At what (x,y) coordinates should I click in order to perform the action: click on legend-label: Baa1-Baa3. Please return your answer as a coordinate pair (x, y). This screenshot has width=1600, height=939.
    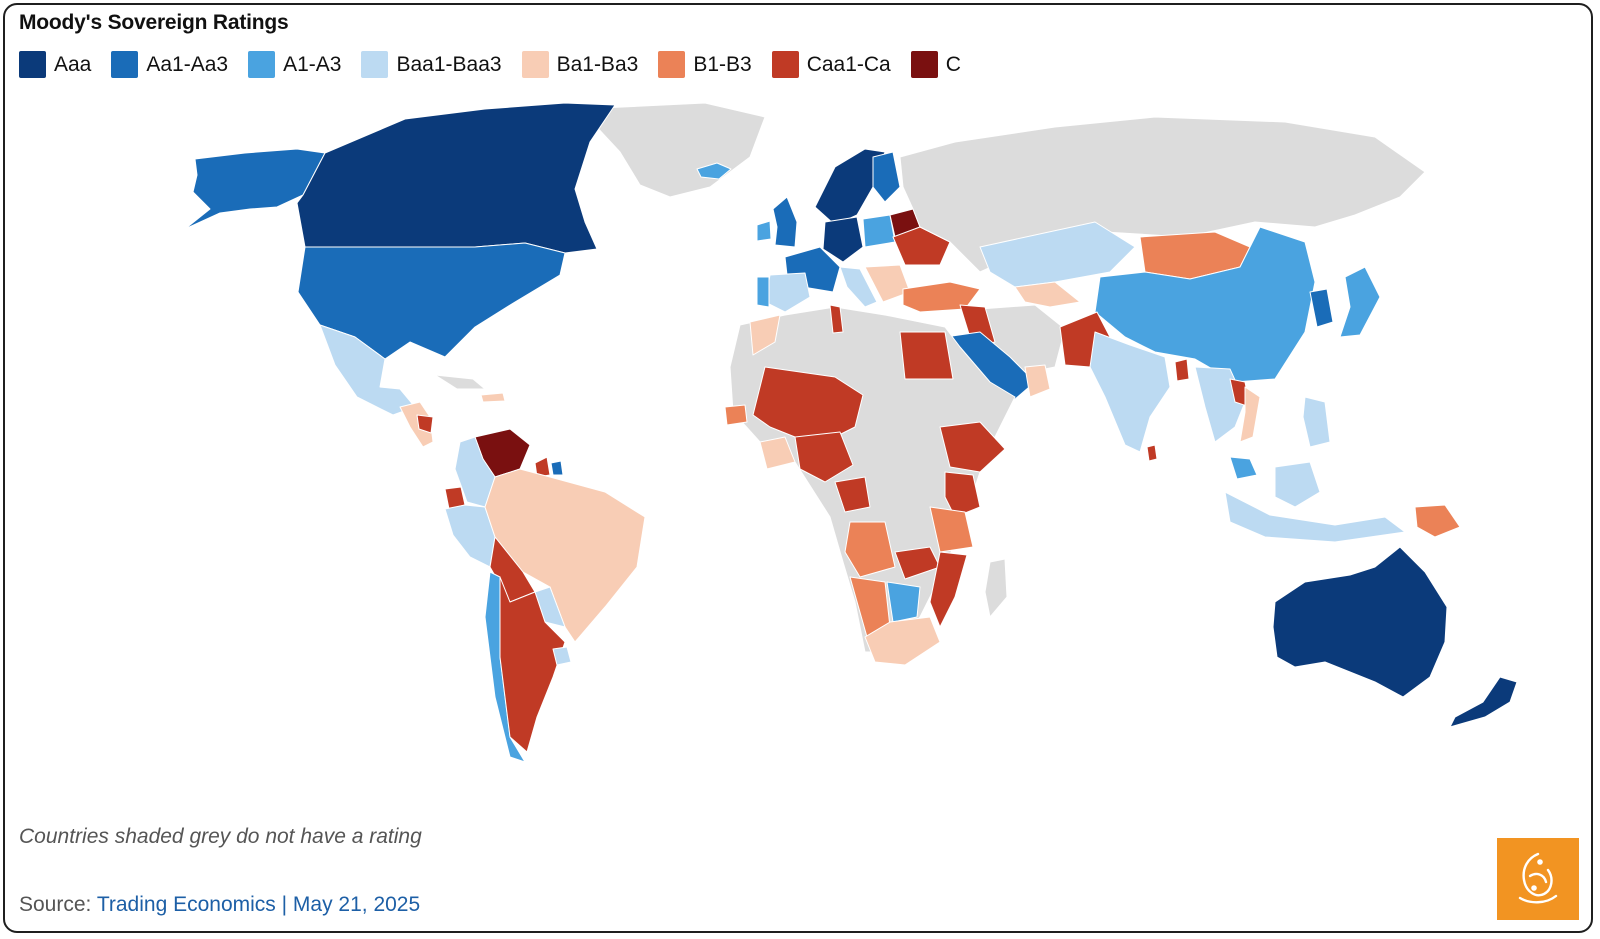
    Looking at the image, I should click on (449, 64).